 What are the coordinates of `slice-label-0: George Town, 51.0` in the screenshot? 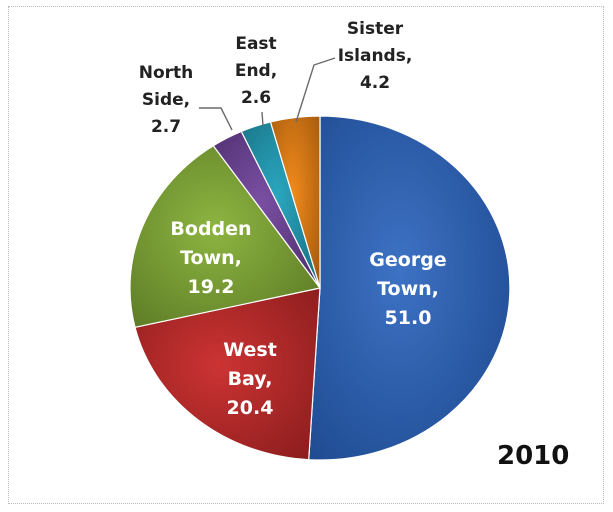 It's located at (407, 289).